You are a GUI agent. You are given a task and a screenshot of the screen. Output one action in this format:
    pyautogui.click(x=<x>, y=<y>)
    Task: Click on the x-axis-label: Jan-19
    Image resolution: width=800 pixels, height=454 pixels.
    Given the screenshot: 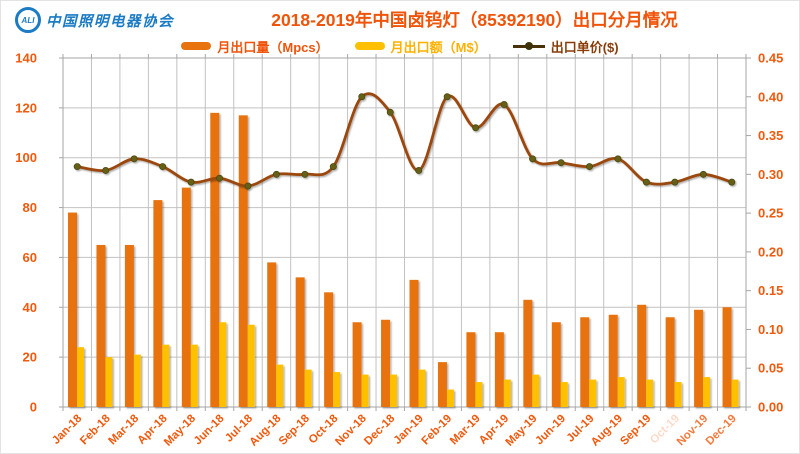 What is the action you would take?
    pyautogui.click(x=409, y=430)
    